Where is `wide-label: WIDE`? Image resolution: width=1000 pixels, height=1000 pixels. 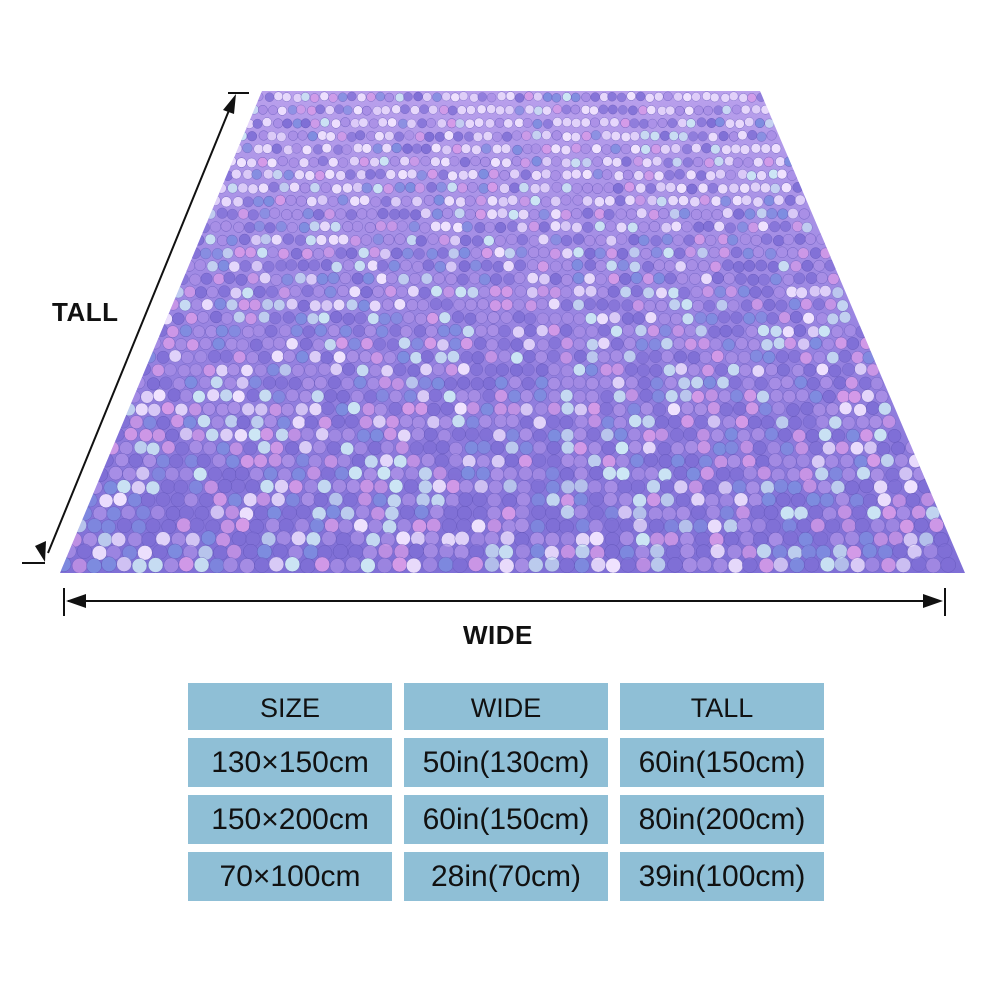 wide-label: WIDE is located at coordinates (498, 635).